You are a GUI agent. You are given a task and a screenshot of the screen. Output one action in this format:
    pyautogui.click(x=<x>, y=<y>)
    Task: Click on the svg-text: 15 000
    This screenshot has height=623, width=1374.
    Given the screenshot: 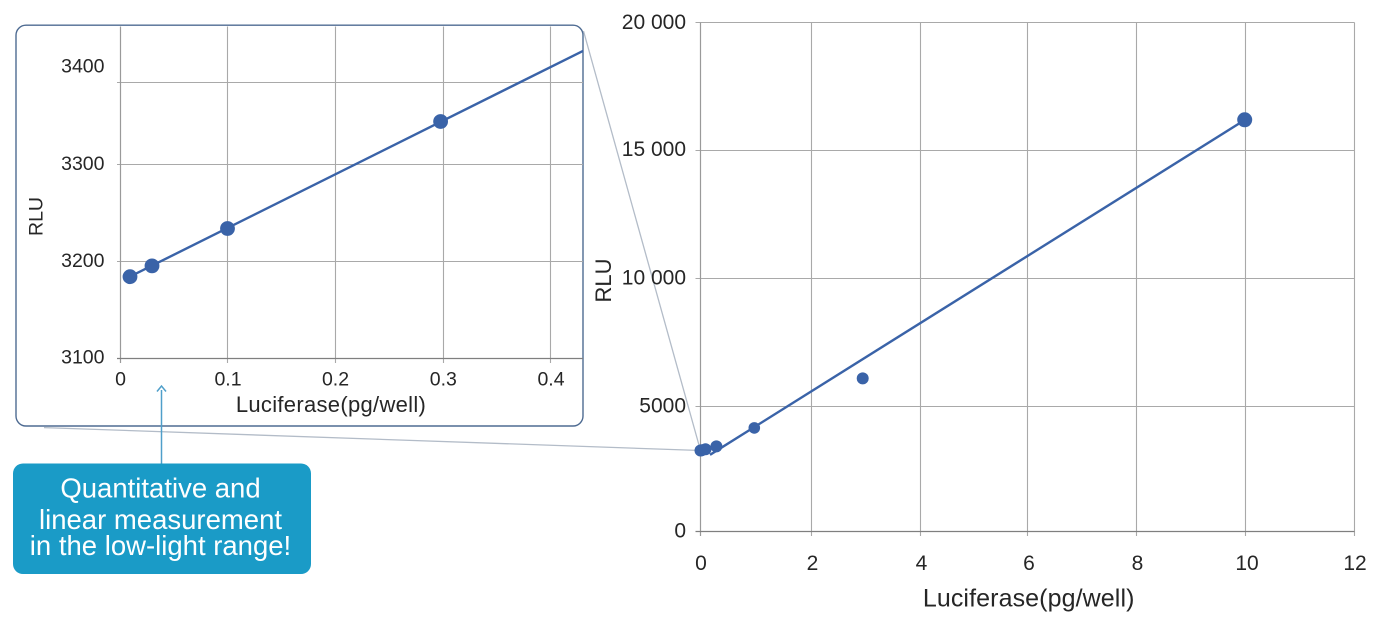 What is the action you would take?
    pyautogui.click(x=654, y=149)
    